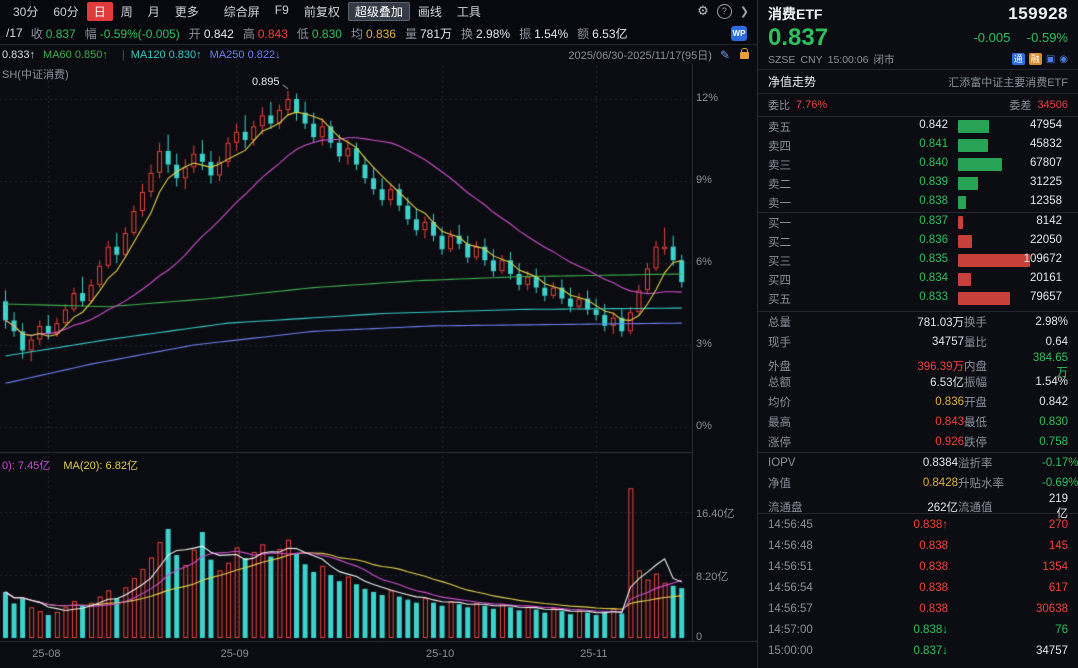  I want to click on price-change: -0.005, so click(992, 37).